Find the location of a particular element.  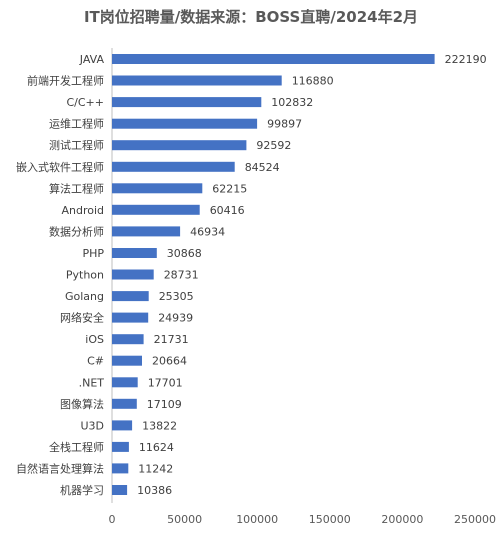

category-label-14: C# is located at coordinates (95, 361).